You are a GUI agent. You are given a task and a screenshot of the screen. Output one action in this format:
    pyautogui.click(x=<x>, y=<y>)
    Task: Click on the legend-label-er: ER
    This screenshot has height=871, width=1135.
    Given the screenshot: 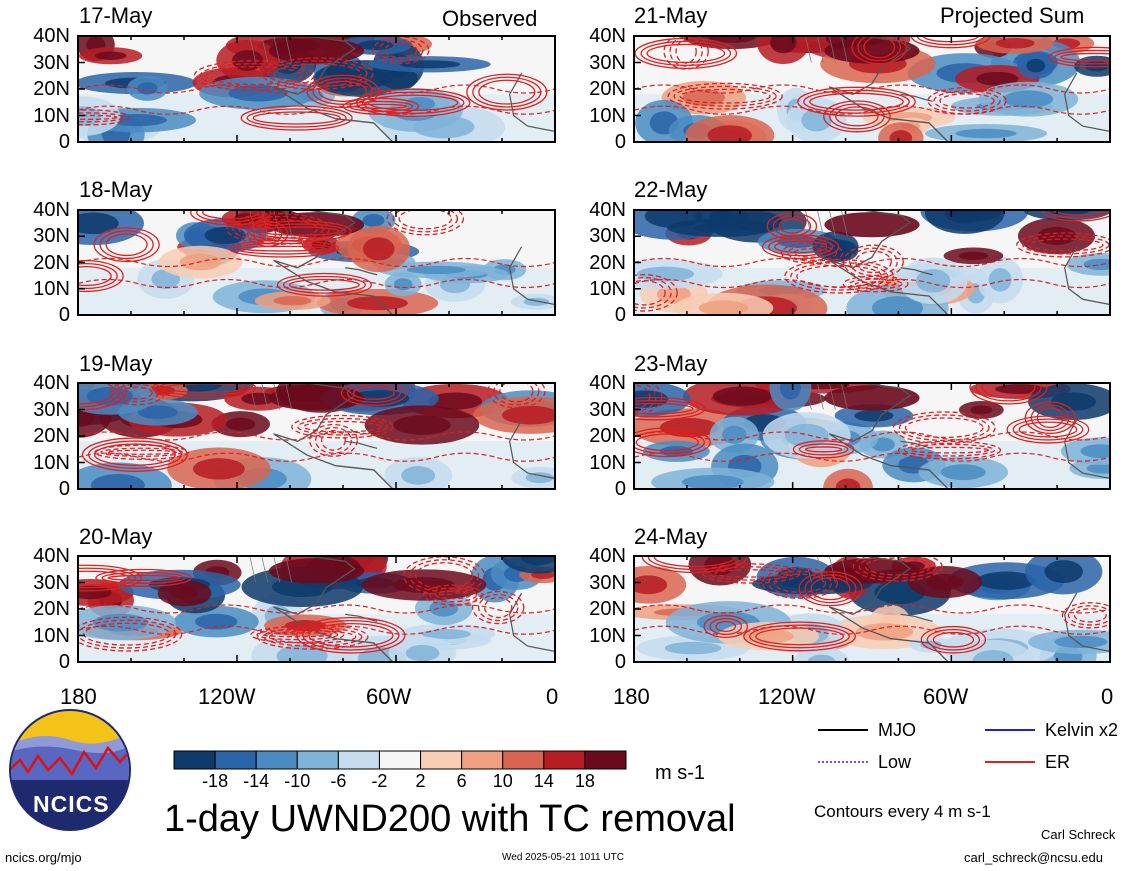 What is the action you would take?
    pyautogui.click(x=1058, y=762)
    